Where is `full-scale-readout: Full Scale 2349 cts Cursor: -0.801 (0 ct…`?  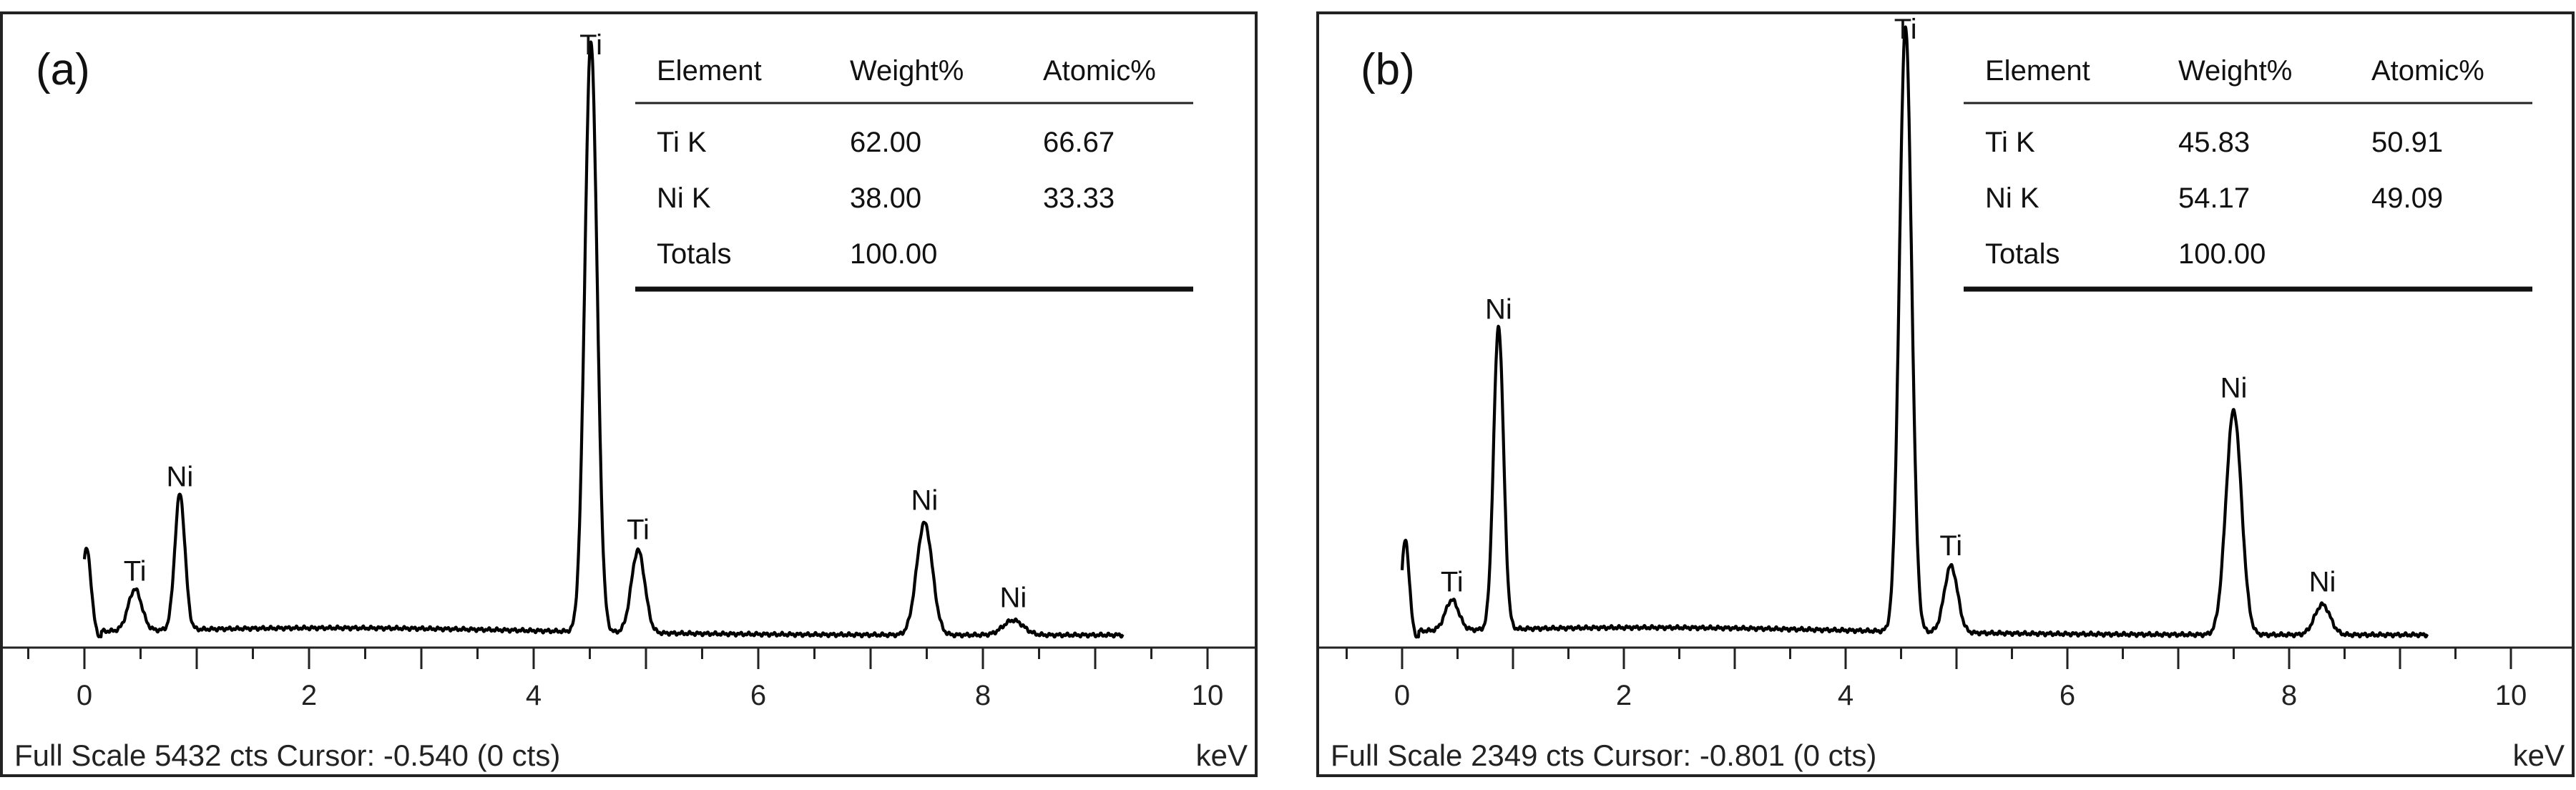 full-scale-readout: Full Scale 2349 cts Cursor: -0.801 (0 ct… is located at coordinates (1604, 755).